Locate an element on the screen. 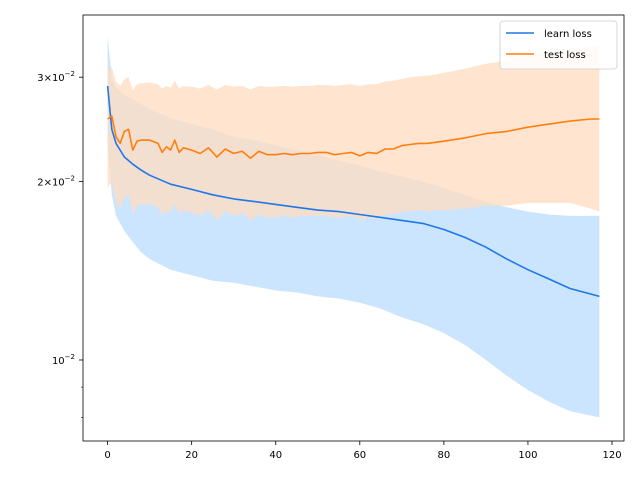  x-tick-label: 20 is located at coordinates (191, 455).